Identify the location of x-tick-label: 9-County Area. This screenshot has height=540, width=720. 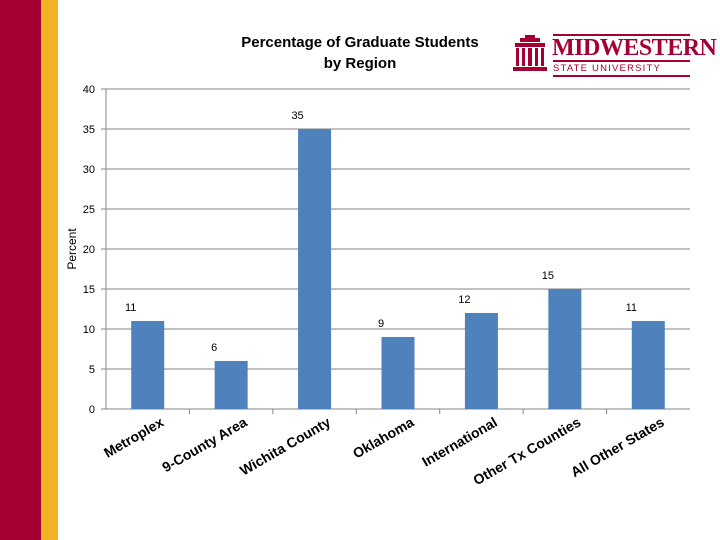
(204, 445).